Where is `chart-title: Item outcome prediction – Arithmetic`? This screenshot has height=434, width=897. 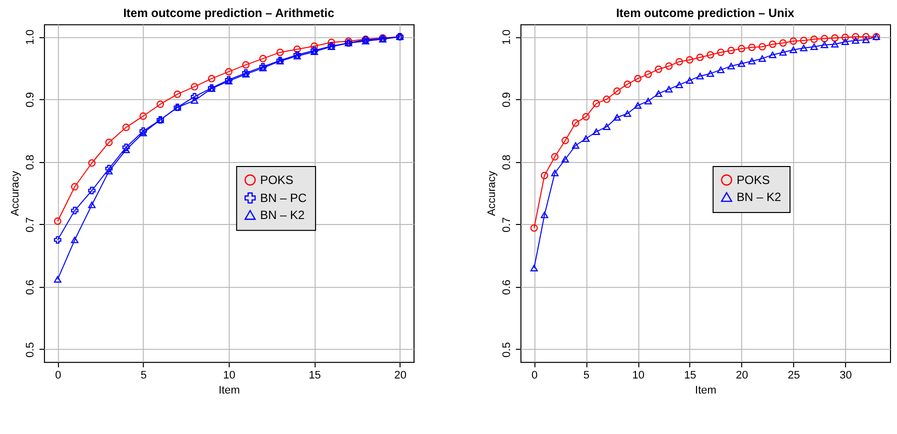
chart-title: Item outcome prediction – Arithmetic is located at coordinates (229, 13).